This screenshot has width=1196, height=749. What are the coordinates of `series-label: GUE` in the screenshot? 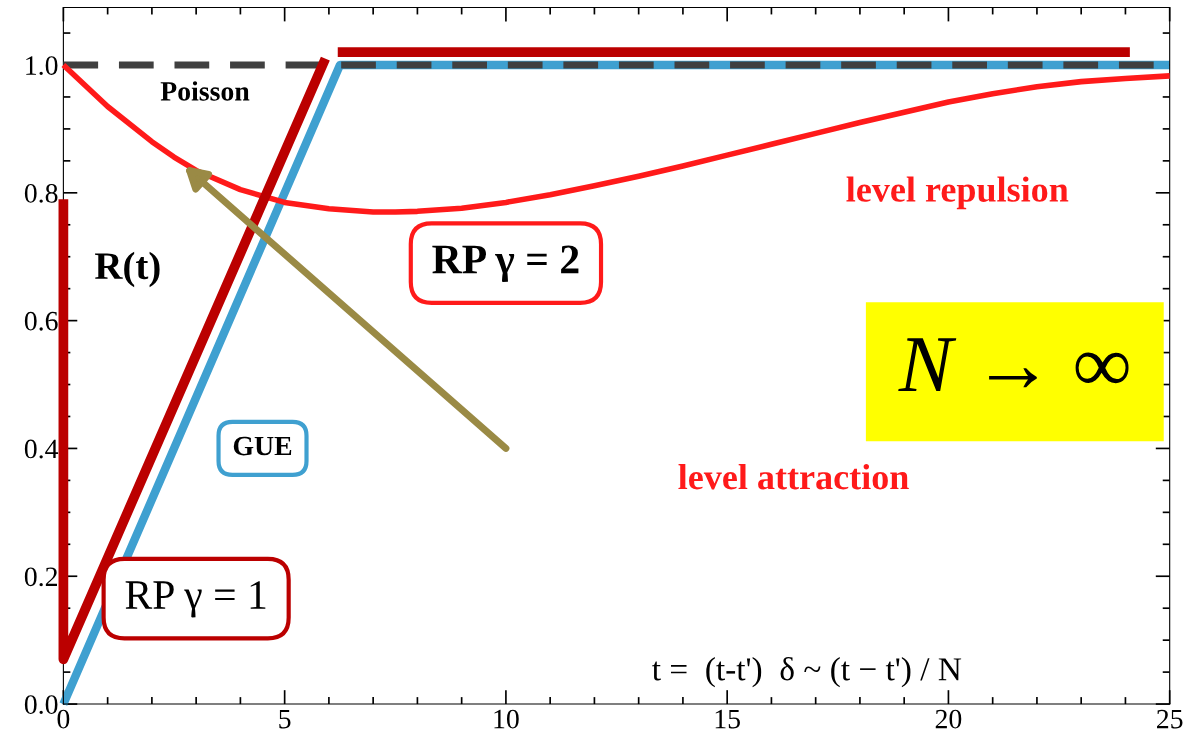 It's located at (262, 446).